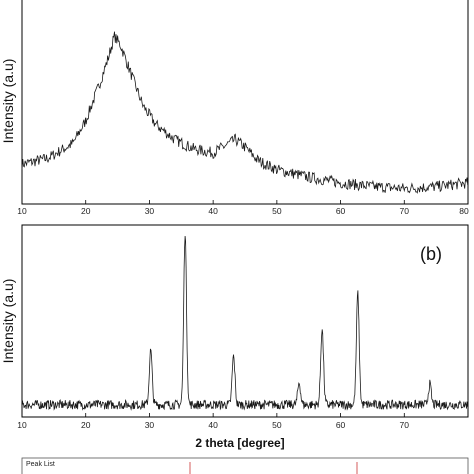 The image size is (474, 474). I want to click on panel-b-x-axis: 10 20 30 40 50 60 70, so click(213, 421).